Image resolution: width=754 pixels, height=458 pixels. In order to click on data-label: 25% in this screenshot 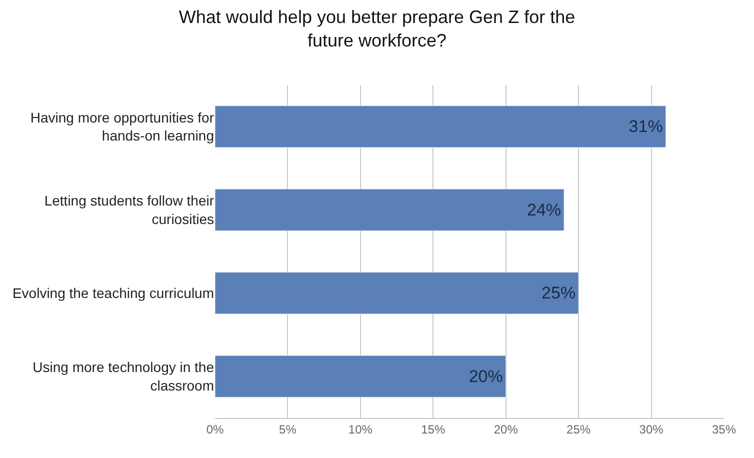, I will do `click(559, 293)`.